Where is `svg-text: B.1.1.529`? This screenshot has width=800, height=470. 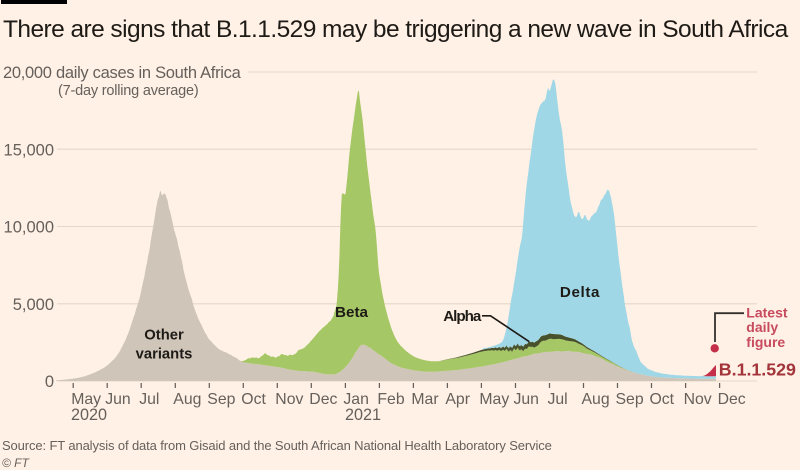 svg-text: B.1.1.529 is located at coordinates (757, 370).